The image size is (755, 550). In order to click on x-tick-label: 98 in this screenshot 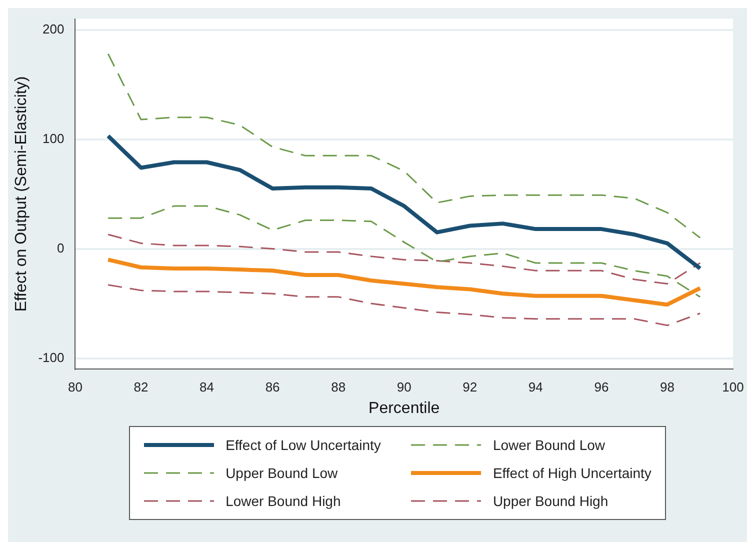, I will do `click(667, 387)`.